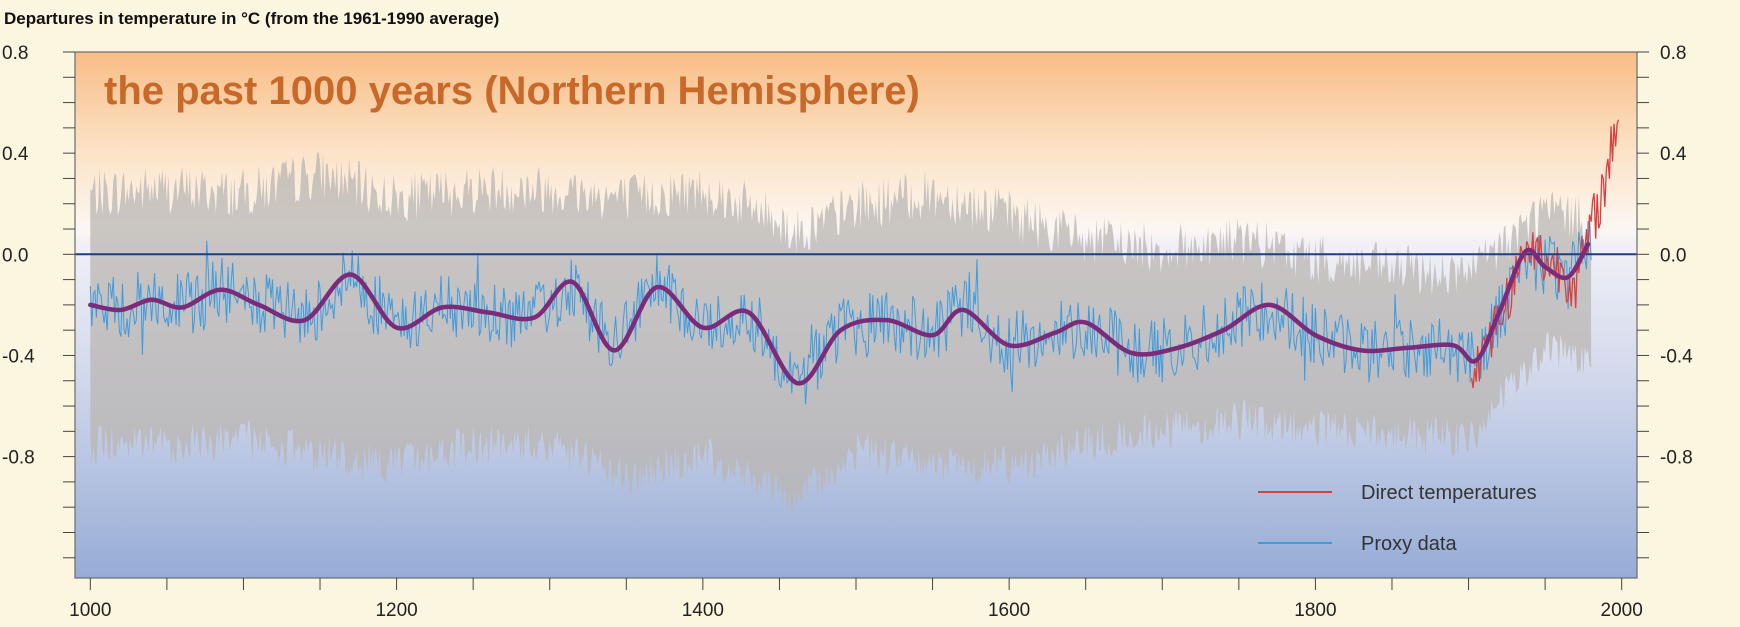 The width and height of the screenshot is (1740, 627). Describe the element at coordinates (1673, 255) in the screenshot. I see `y-tick-label-right: 0.0` at that location.